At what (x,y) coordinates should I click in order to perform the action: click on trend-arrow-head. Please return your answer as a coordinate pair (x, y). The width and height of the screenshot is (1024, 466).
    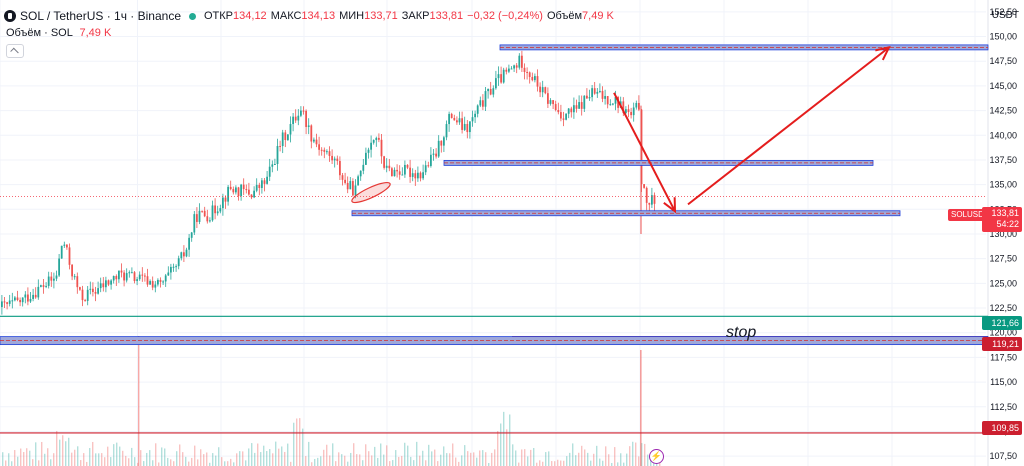
    Looking at the image, I should click on (670, 205).